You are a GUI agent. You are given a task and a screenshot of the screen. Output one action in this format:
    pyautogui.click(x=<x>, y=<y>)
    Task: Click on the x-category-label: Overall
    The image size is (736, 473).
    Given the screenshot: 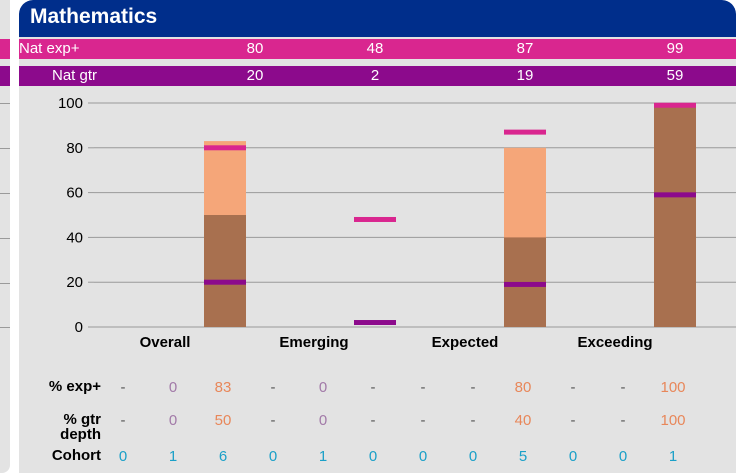 What is the action you would take?
    pyautogui.click(x=165, y=342)
    